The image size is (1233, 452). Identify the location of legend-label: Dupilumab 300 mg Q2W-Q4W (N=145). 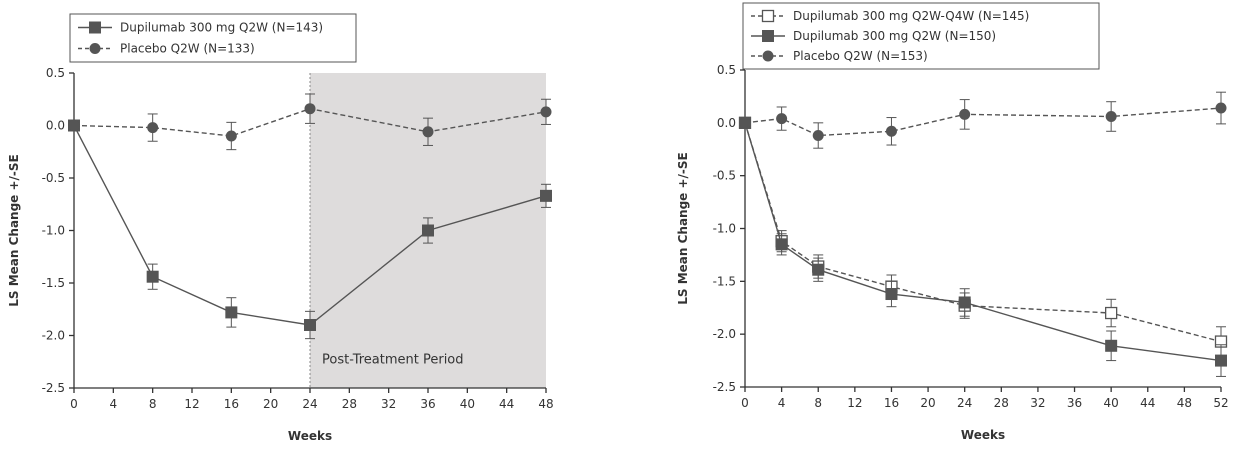
(911, 16).